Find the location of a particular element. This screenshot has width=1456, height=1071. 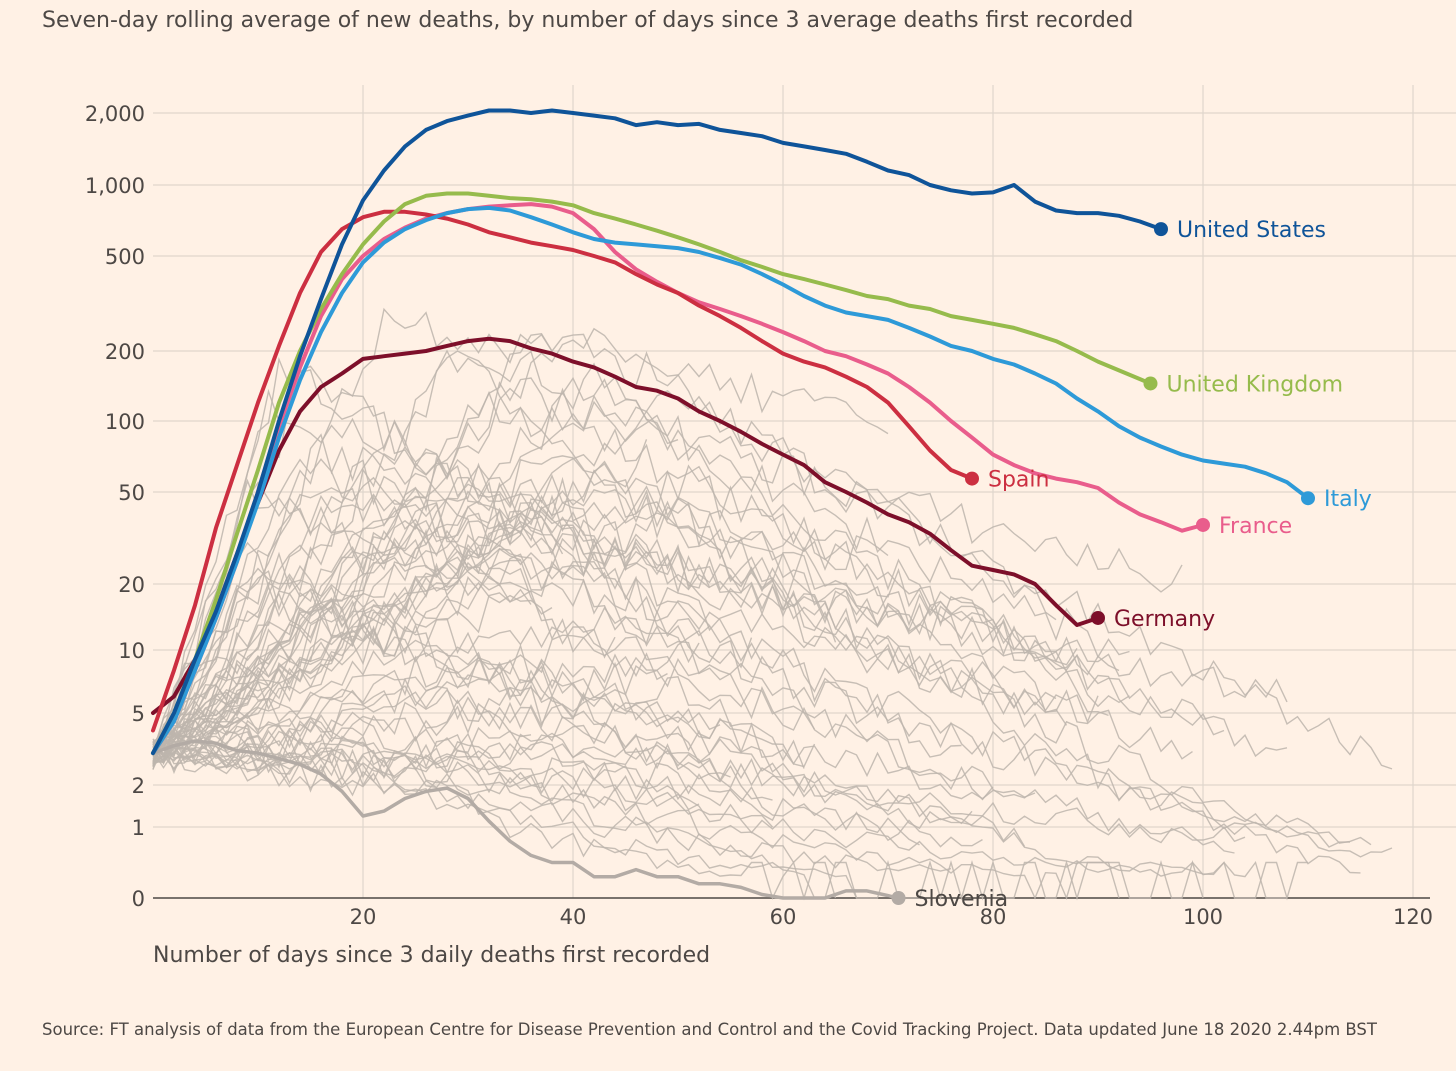

series-label-spain: Spain is located at coordinates (1018, 480).